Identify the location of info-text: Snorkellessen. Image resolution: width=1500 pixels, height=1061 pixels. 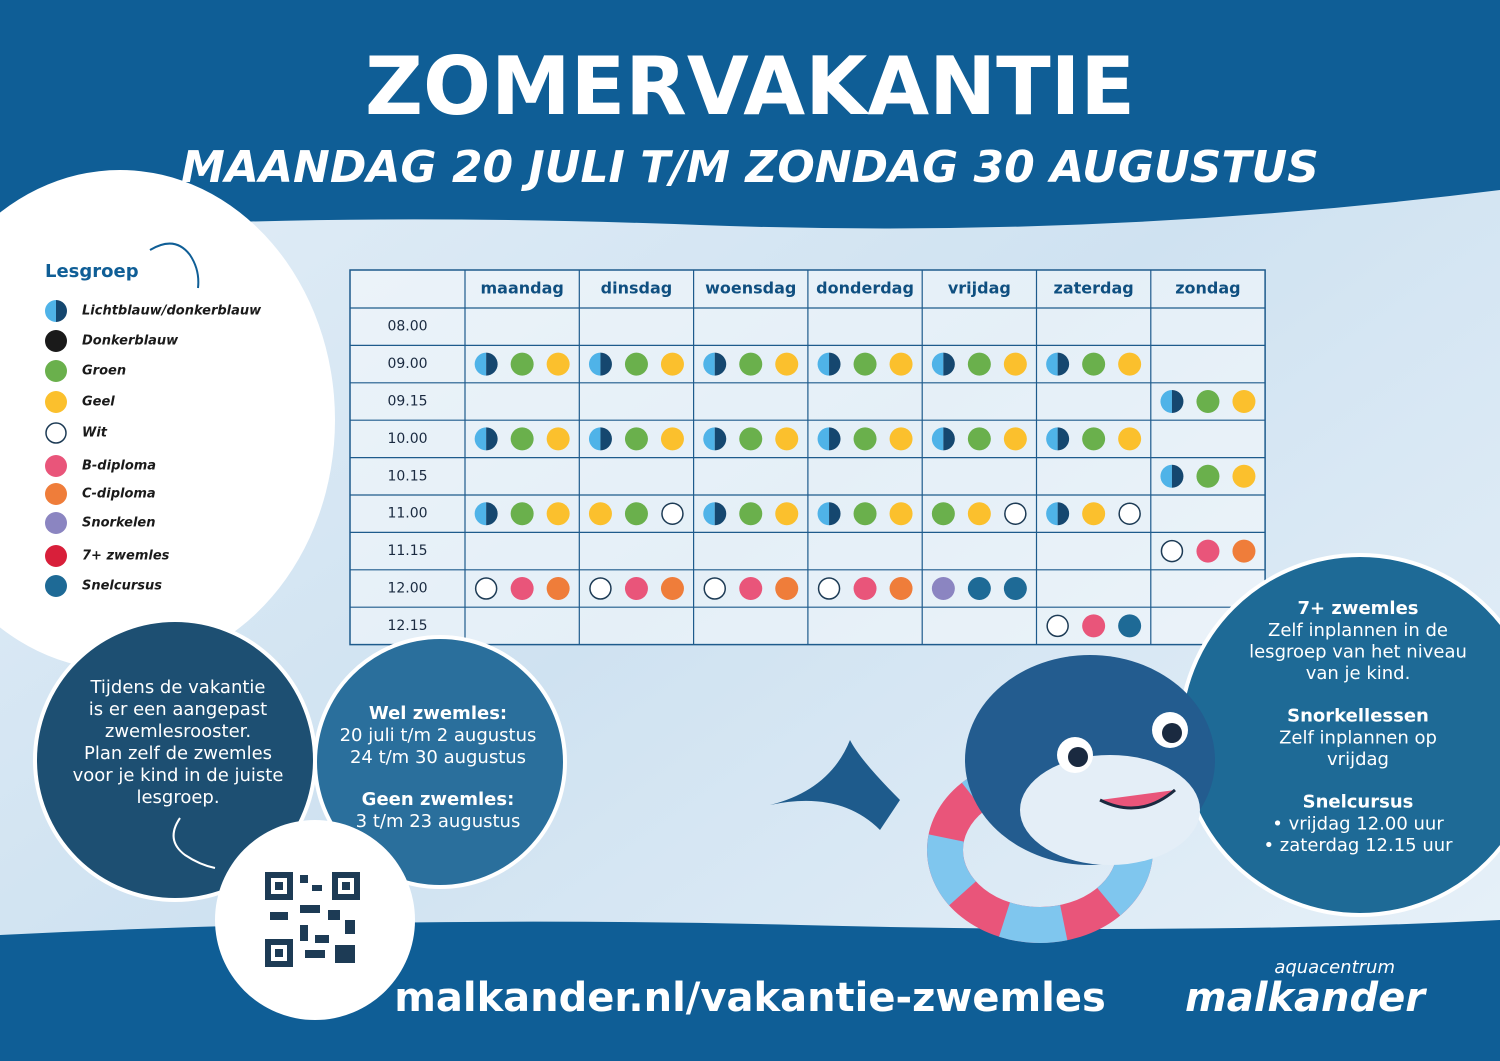
(1358, 716).